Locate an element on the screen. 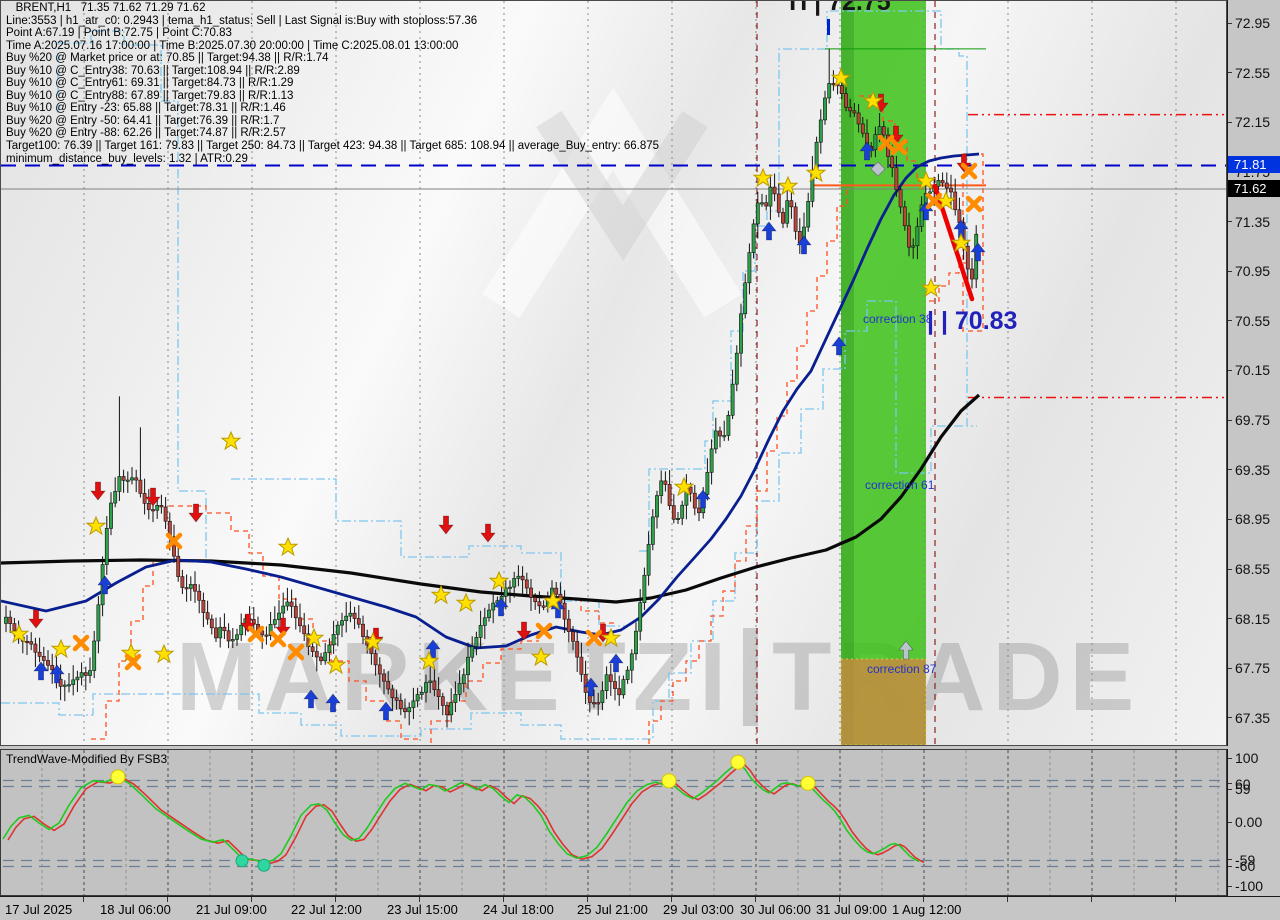  correction-38-label: correction 38 is located at coordinates (898, 319).